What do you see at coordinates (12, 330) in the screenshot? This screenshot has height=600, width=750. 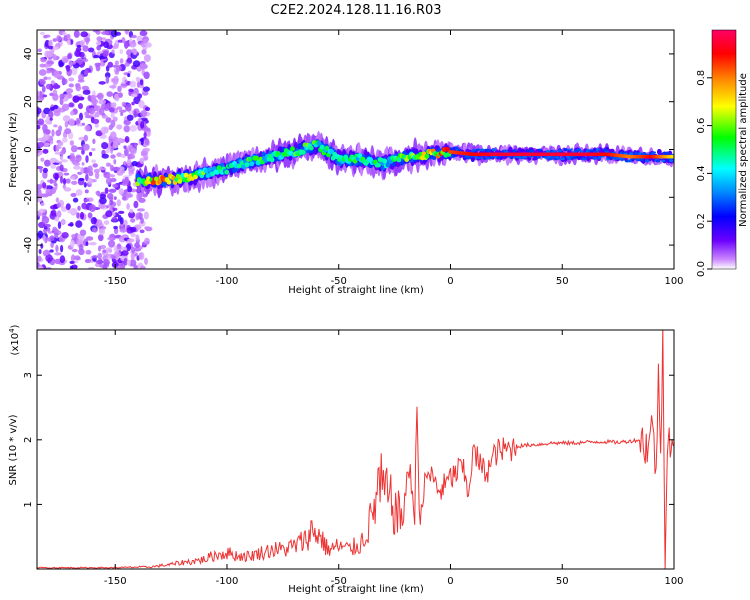 I see `snr-y-multiplier-exp: 4` at bounding box center [12, 330].